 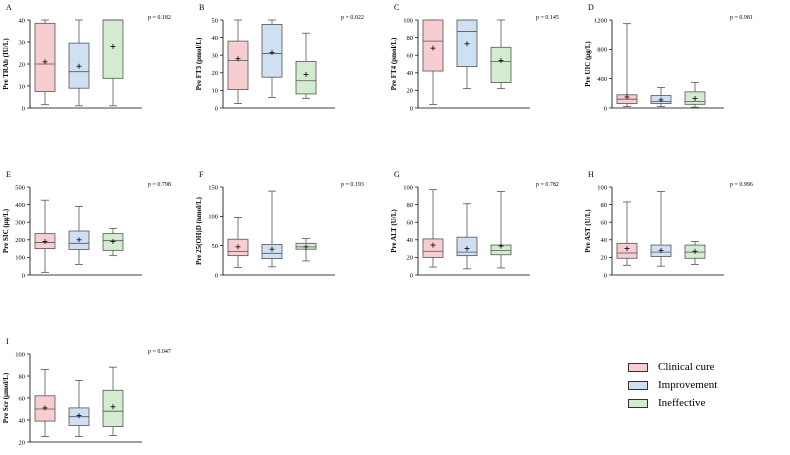 I want to click on panel-b-box-clinical-cure, so click(x=238, y=61).